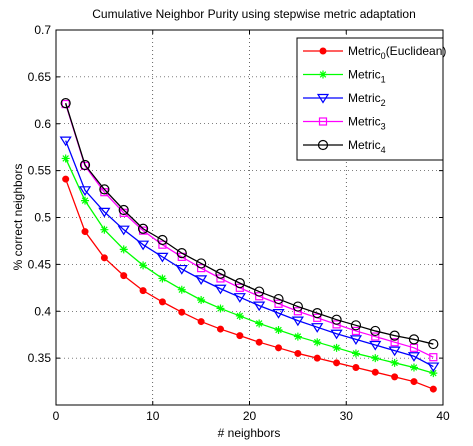 This screenshot has height=446, width=473. What do you see at coordinates (344, 76) in the screenshot?
I see `legend-entry: Metric1` at bounding box center [344, 76].